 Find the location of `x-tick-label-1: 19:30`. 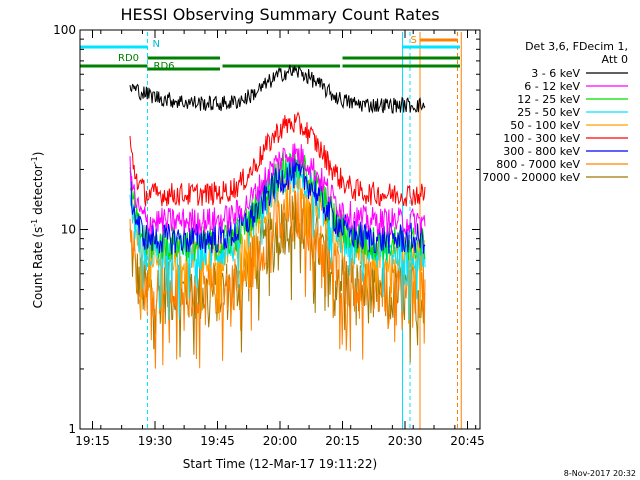

x-tick-label-1: 19:30 is located at coordinates (155, 441).